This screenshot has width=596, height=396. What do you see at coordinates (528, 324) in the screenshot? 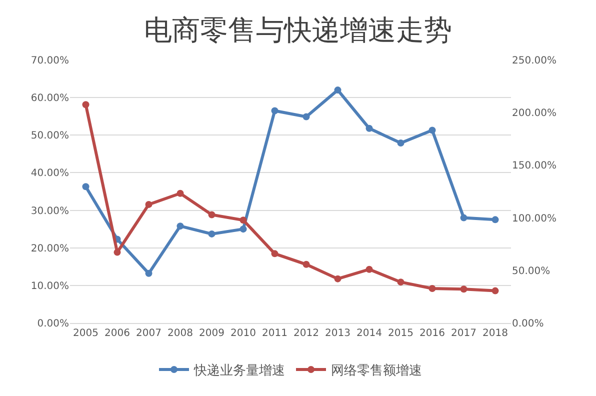
I see `y2-tick-label: 0.00%` at bounding box center [528, 324].